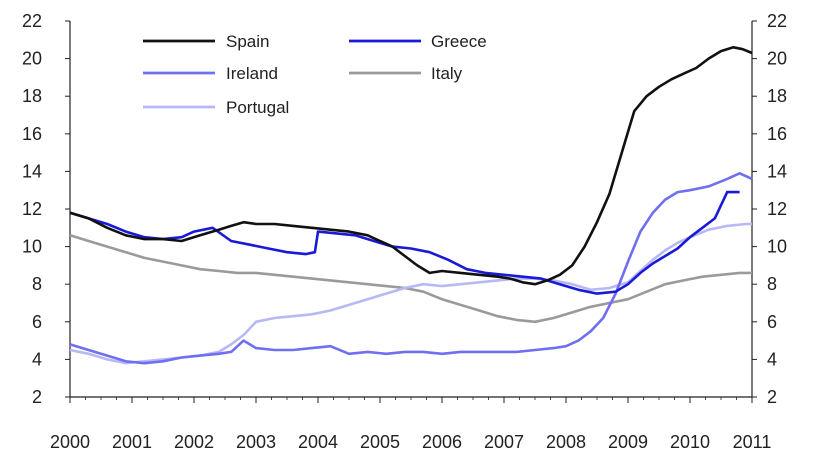 This screenshot has width=817, height=452. Describe the element at coordinates (32, 59) in the screenshot. I see `y-tick-label-left: 20` at that location.